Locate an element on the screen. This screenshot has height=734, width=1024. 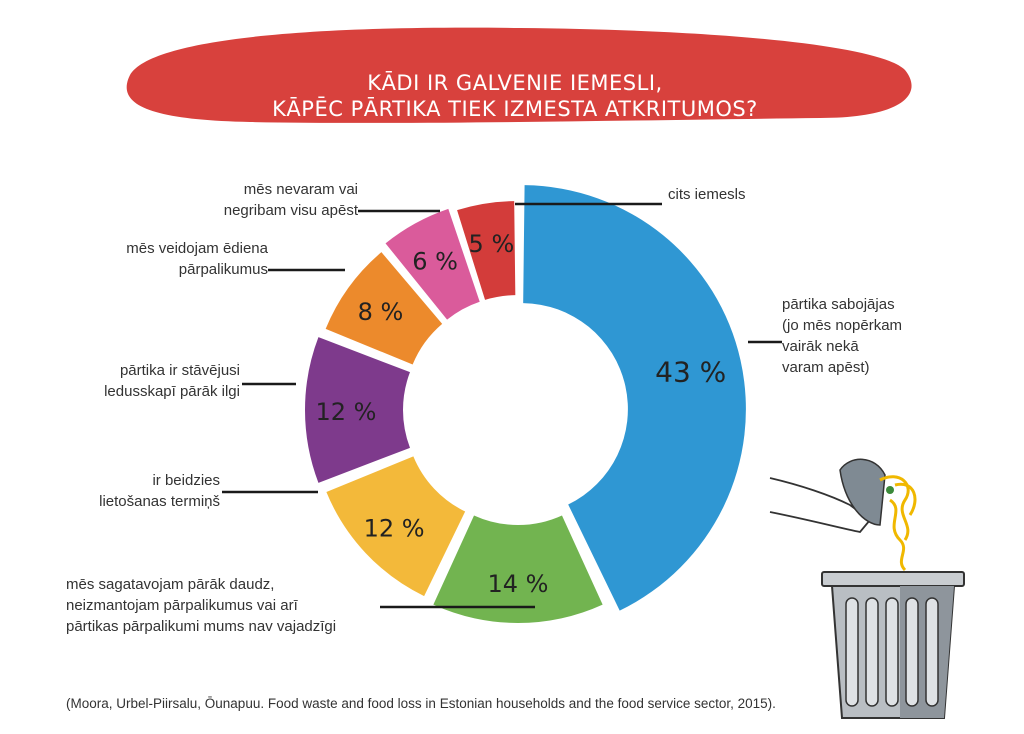
title-line-2: KĀPĒC PĀRTIKA TIEK IZMESTA ATKRITUMOS? is located at coordinates (515, 109).